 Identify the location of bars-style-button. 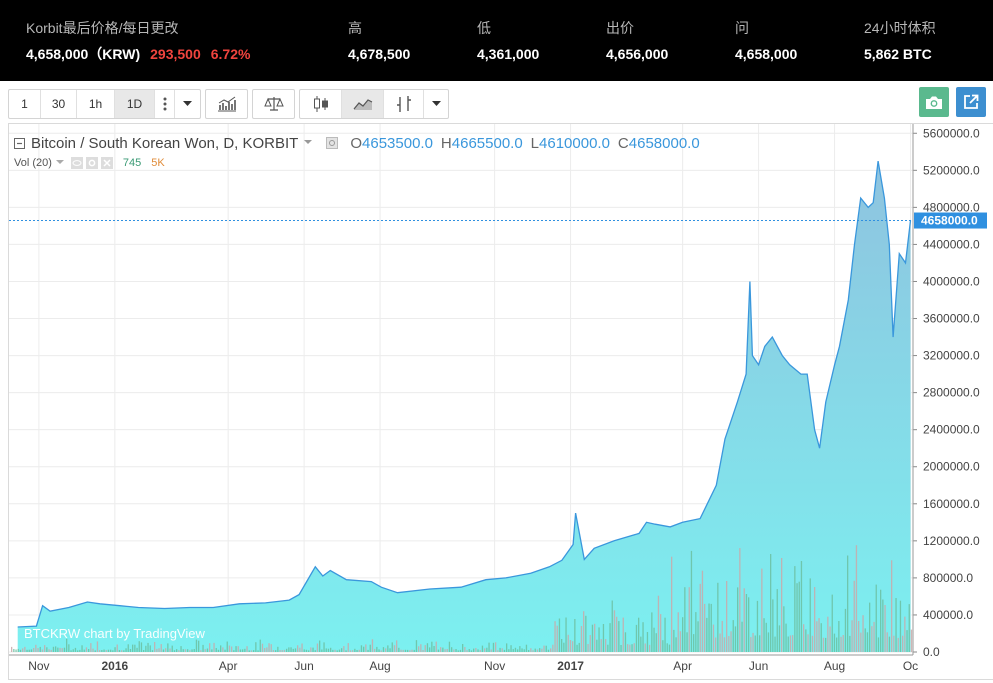
(404, 104).